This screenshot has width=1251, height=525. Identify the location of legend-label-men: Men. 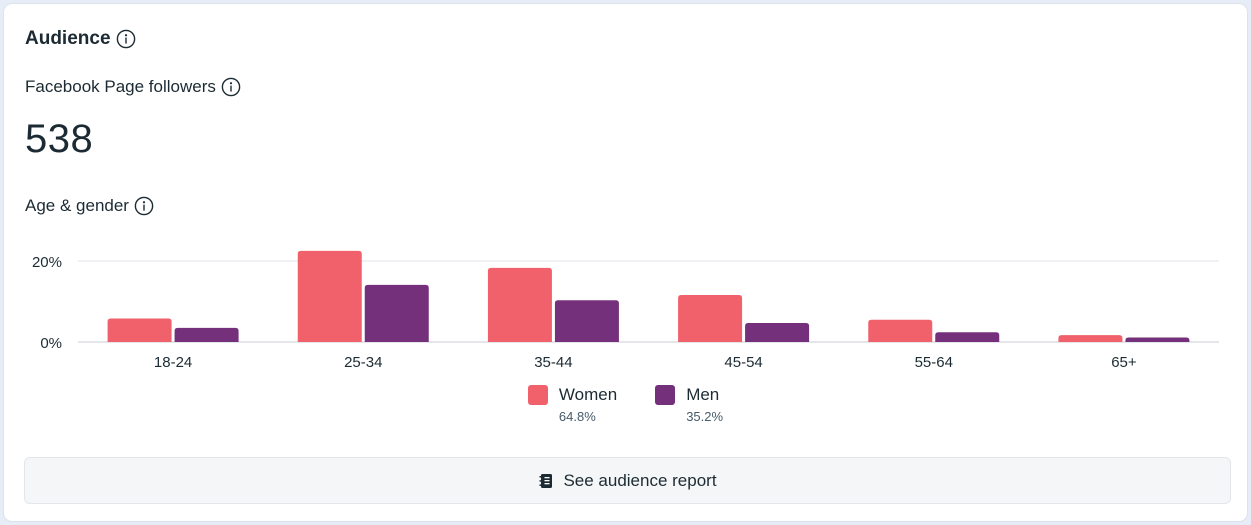
(703, 394).